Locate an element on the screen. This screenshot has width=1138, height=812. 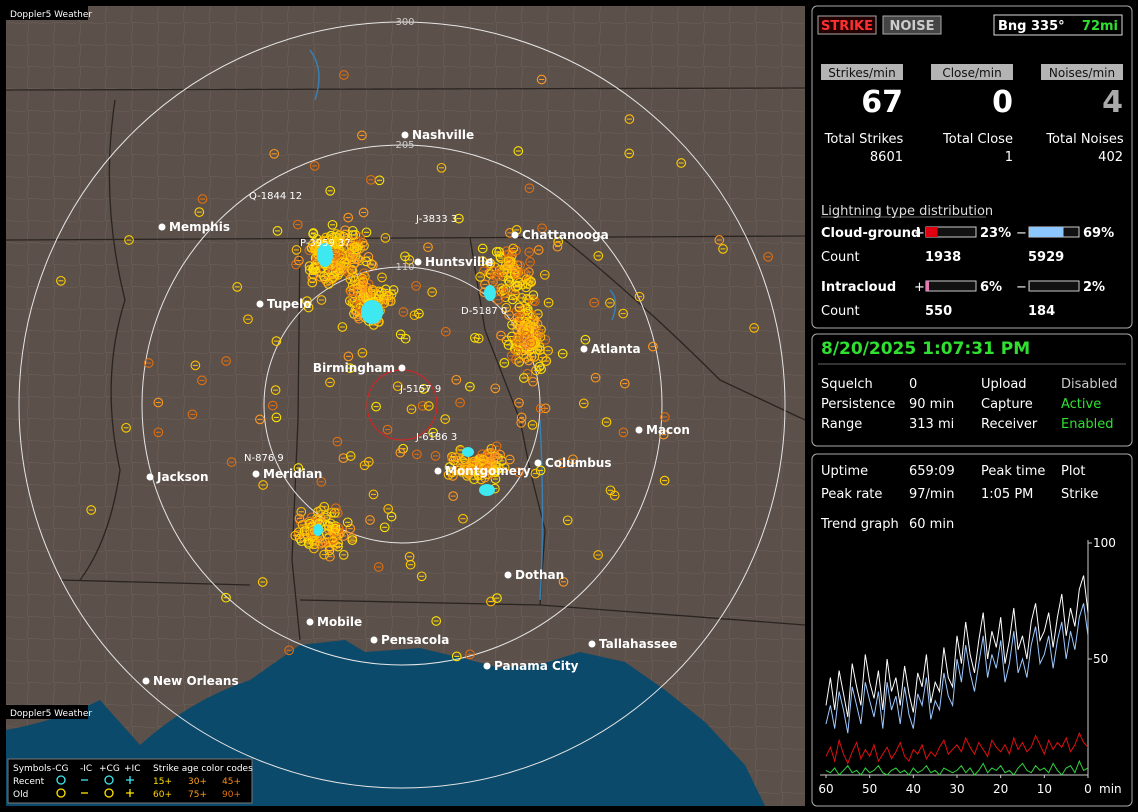
x-tick-label: 10 is located at coordinates (1044, 789).